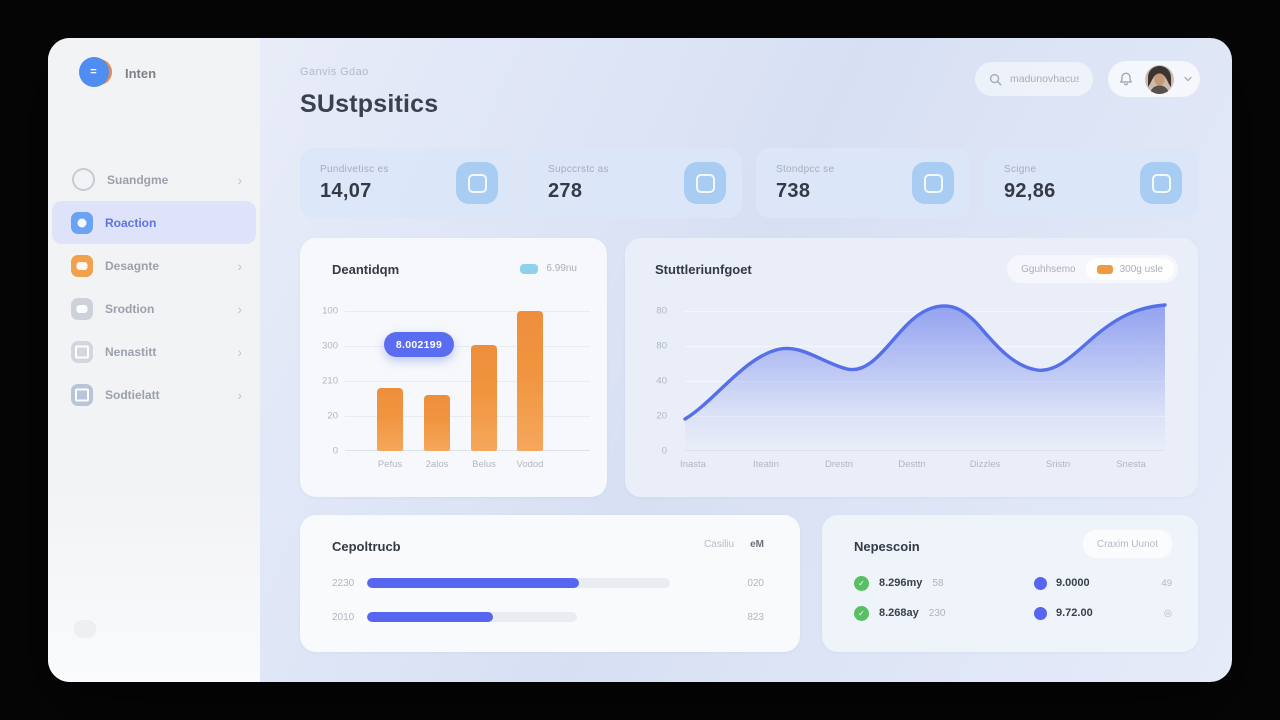 Image resolution: width=1280 pixels, height=720 pixels. Describe the element at coordinates (437, 423) in the screenshot. I see `bar-2alos` at that location.